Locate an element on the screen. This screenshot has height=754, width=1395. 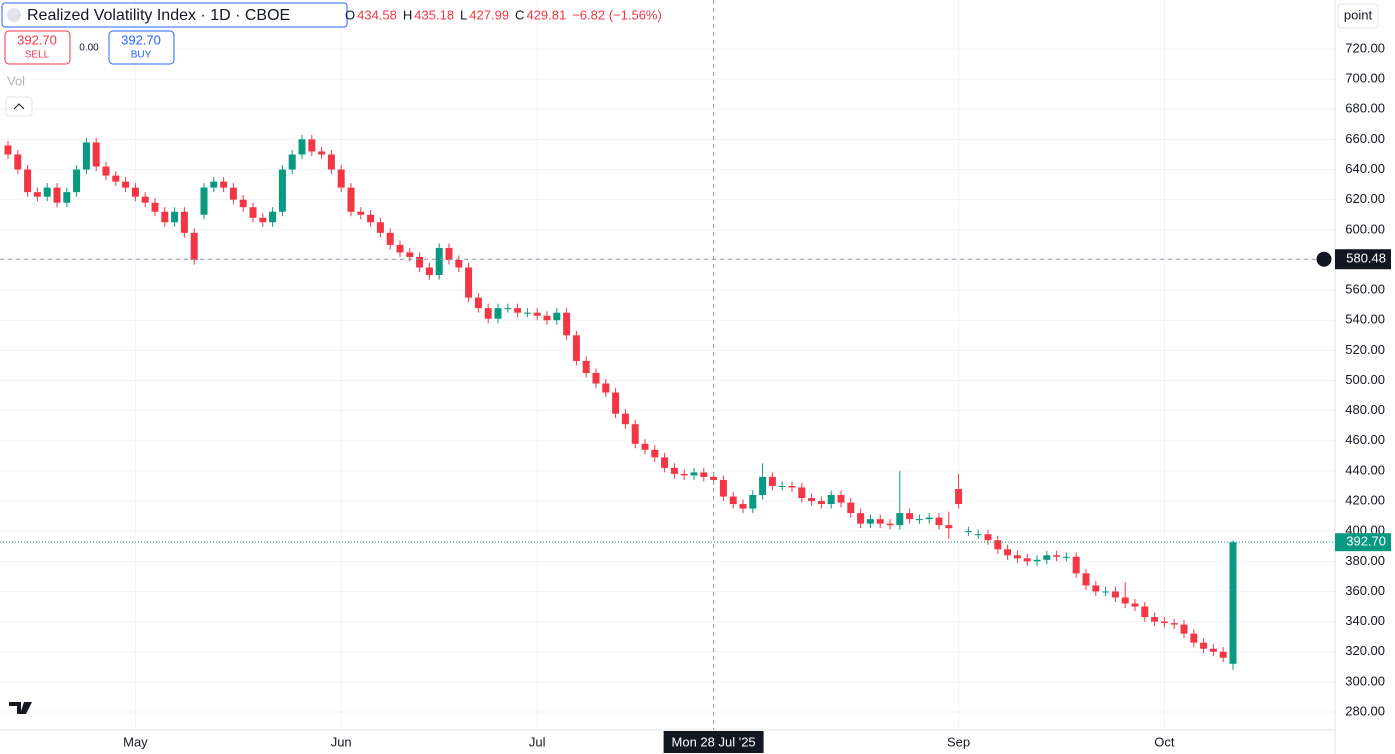
sell-button is located at coordinates (37, 47).